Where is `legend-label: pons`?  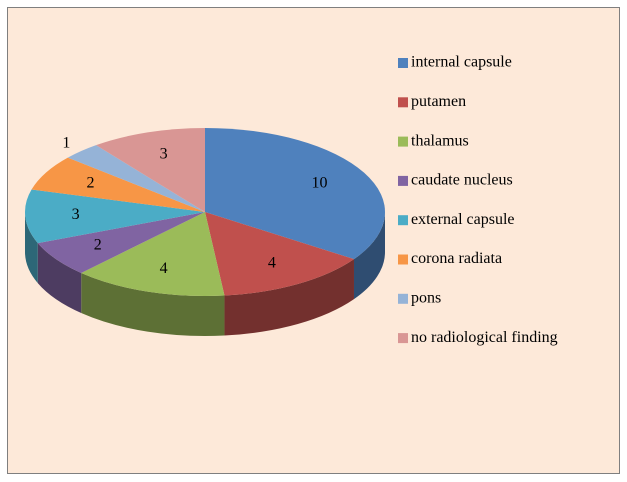
legend-label: pons is located at coordinates (426, 297).